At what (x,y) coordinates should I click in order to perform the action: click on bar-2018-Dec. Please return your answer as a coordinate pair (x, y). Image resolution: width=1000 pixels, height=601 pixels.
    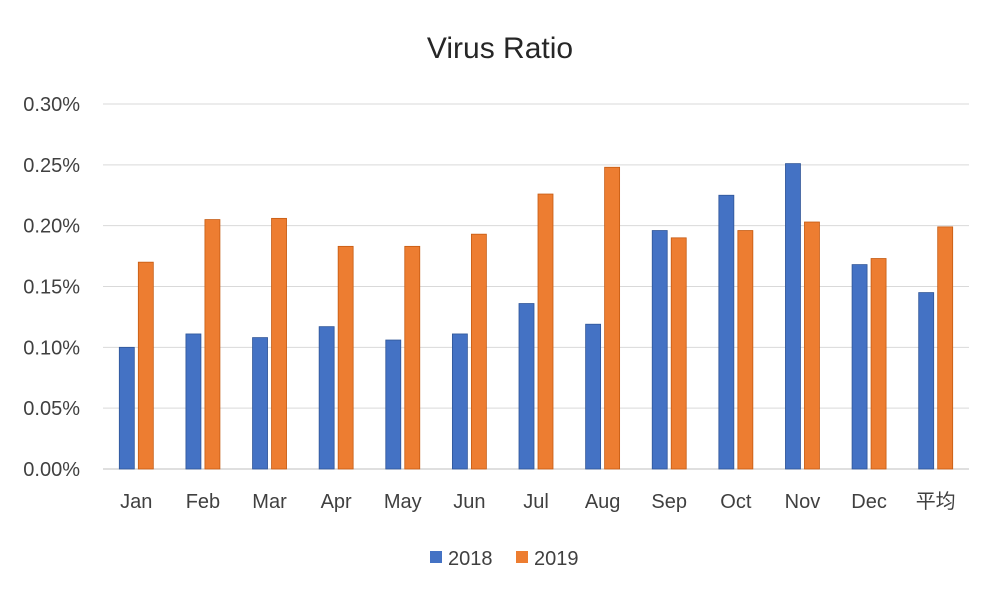
    Looking at the image, I should click on (859, 367).